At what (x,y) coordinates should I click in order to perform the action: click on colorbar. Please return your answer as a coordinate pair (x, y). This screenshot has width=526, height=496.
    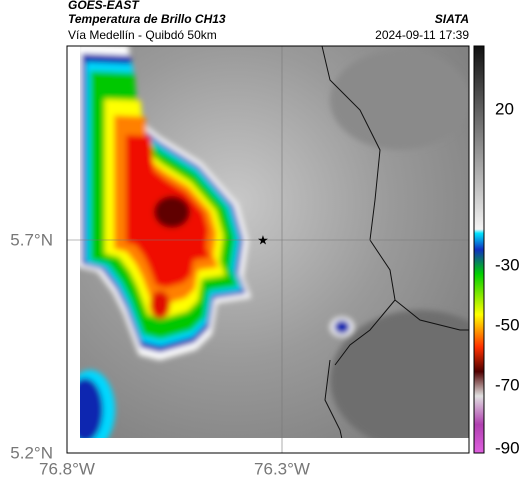
    Looking at the image, I should click on (479, 249).